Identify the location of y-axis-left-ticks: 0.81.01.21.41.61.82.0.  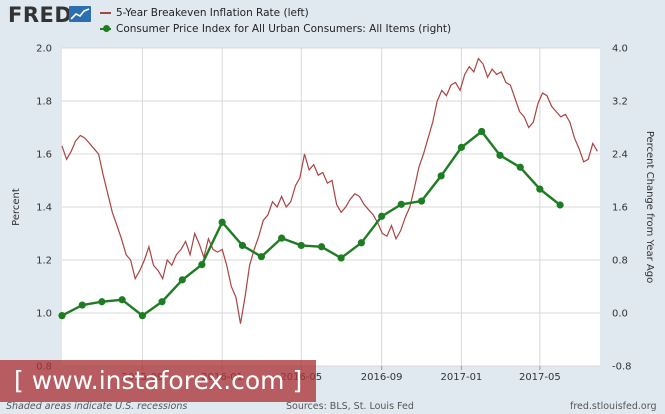
(44, 208).